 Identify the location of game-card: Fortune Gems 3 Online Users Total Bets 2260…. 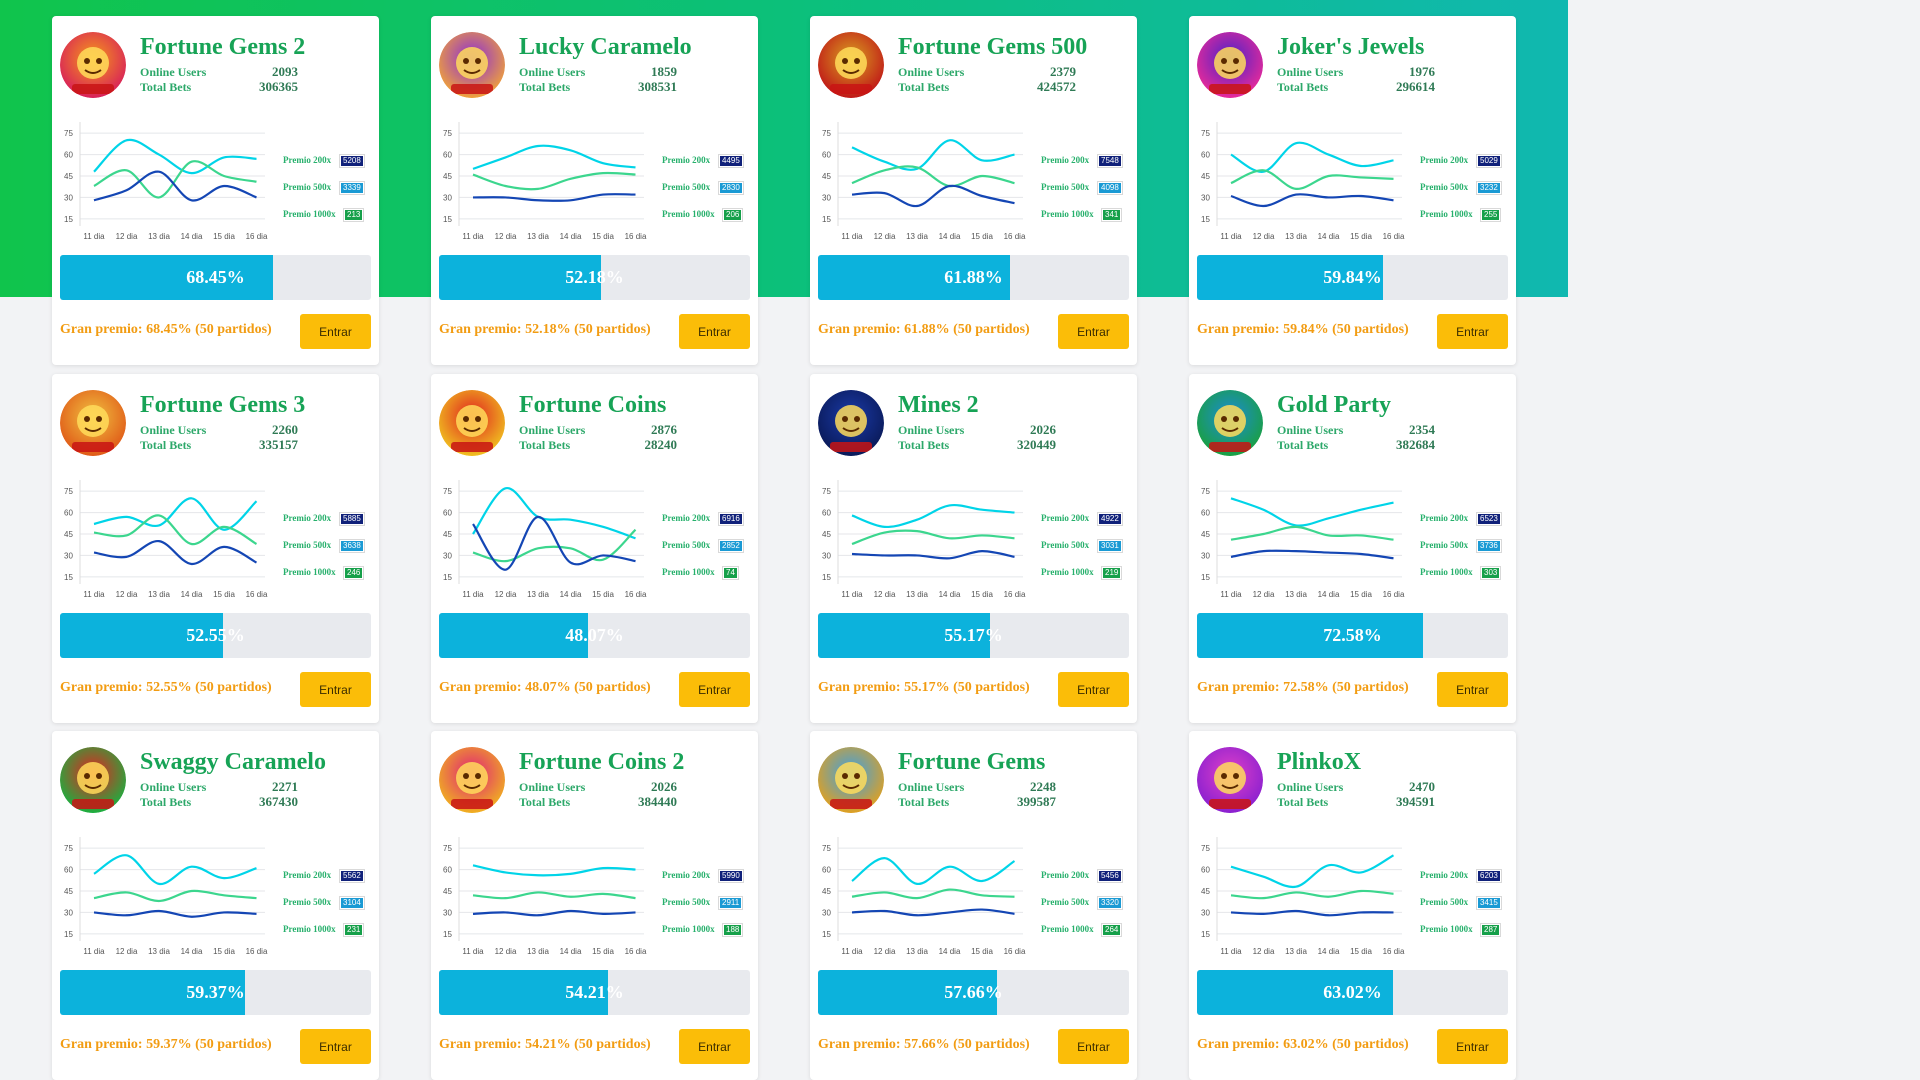
(215, 548).